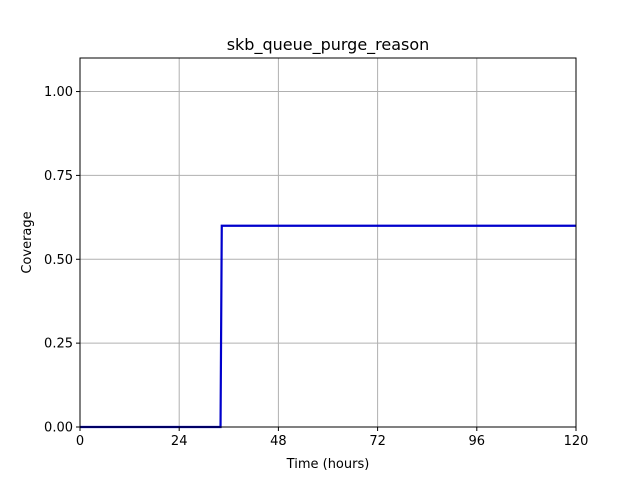  I want to click on x-axis-ticks: 0 24 48 72 96 120, so click(332, 438).